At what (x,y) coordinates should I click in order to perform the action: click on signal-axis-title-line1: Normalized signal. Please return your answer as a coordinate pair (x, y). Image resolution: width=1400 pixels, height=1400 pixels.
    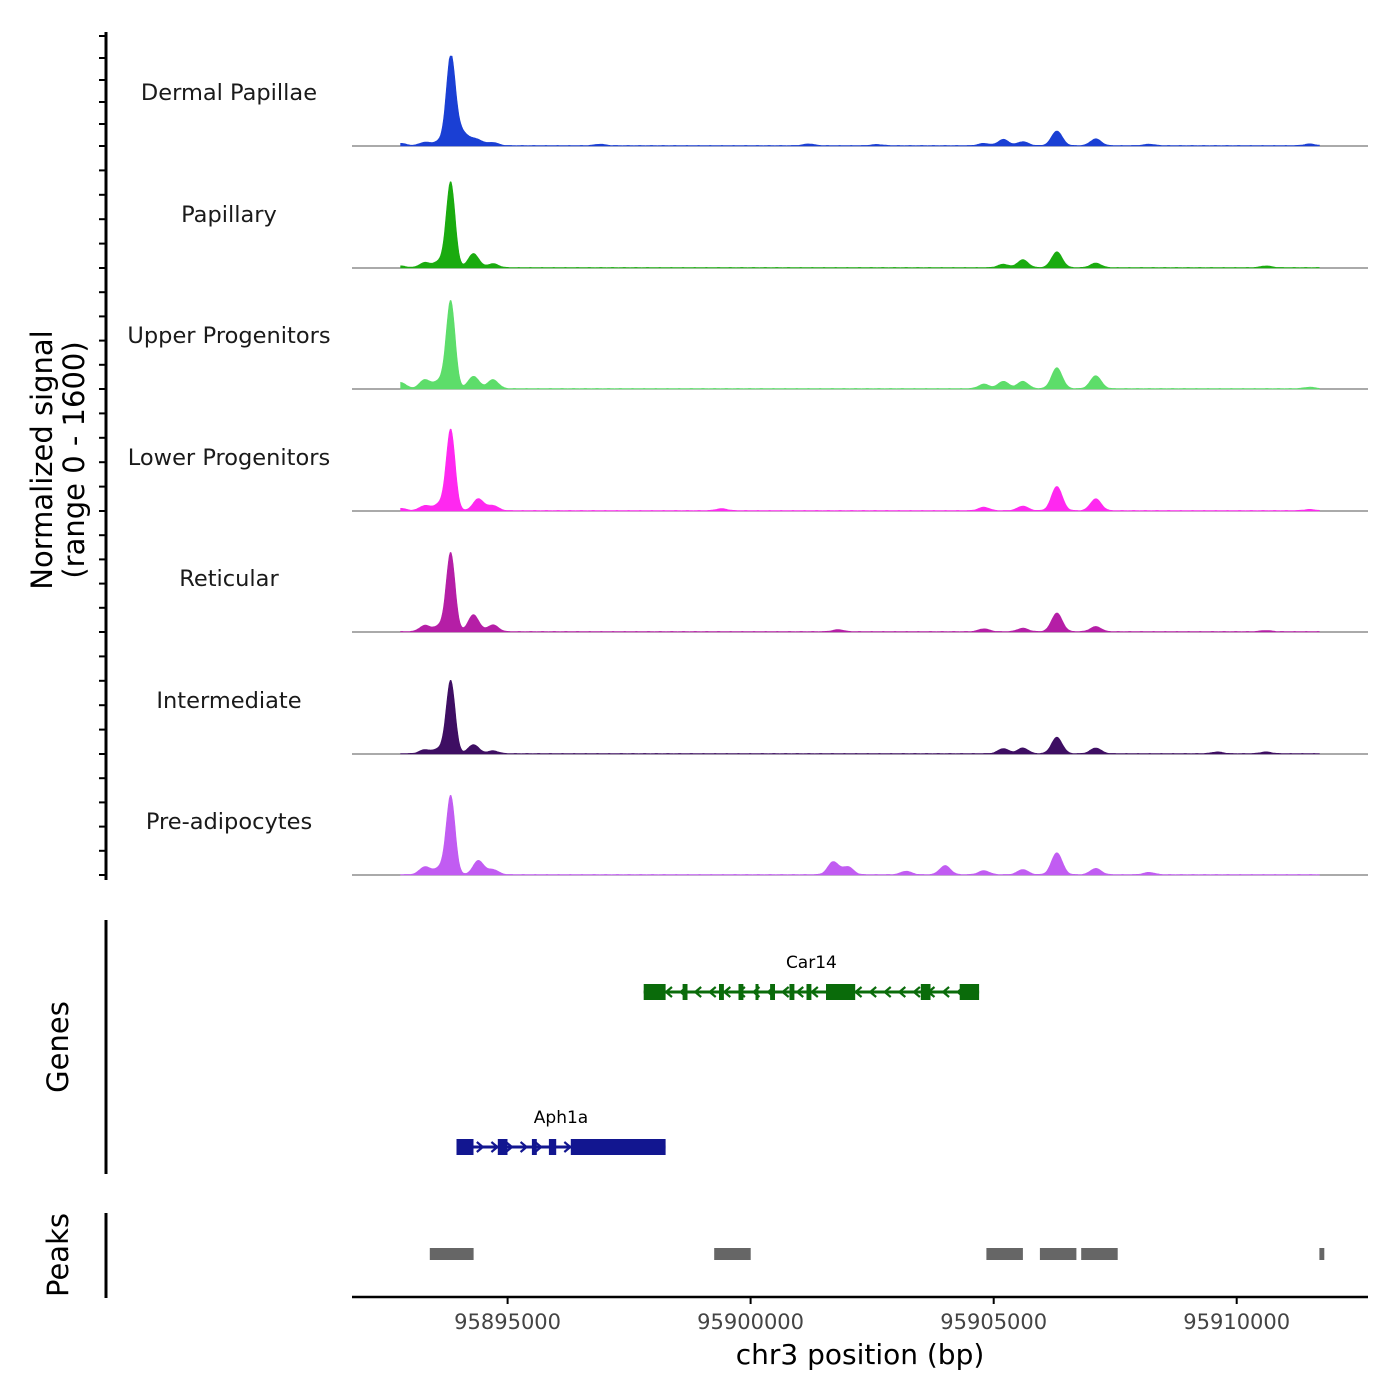
    Looking at the image, I should click on (42, 459).